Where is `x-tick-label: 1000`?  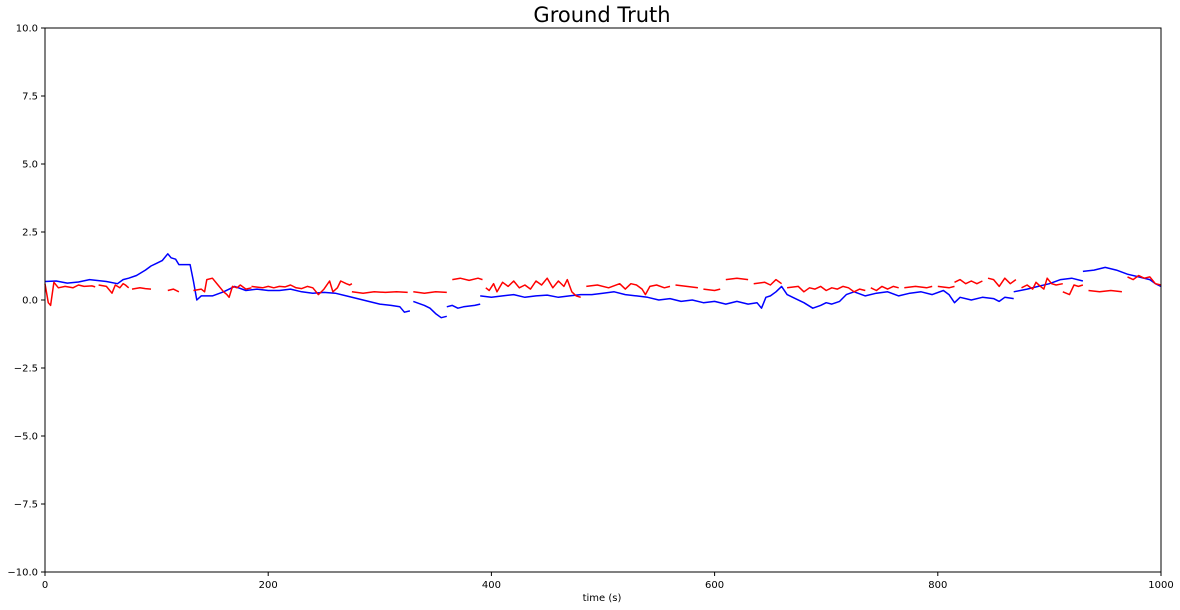 x-tick-label: 1000 is located at coordinates (1160, 585).